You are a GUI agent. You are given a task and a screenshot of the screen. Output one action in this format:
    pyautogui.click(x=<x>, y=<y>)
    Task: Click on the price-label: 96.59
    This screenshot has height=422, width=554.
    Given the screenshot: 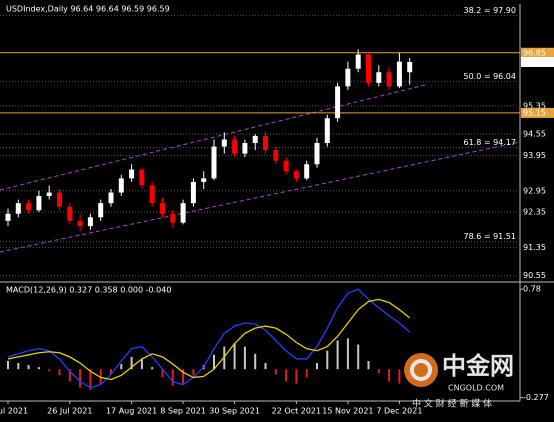 What is the action you would take?
    pyautogui.click(x=534, y=61)
    